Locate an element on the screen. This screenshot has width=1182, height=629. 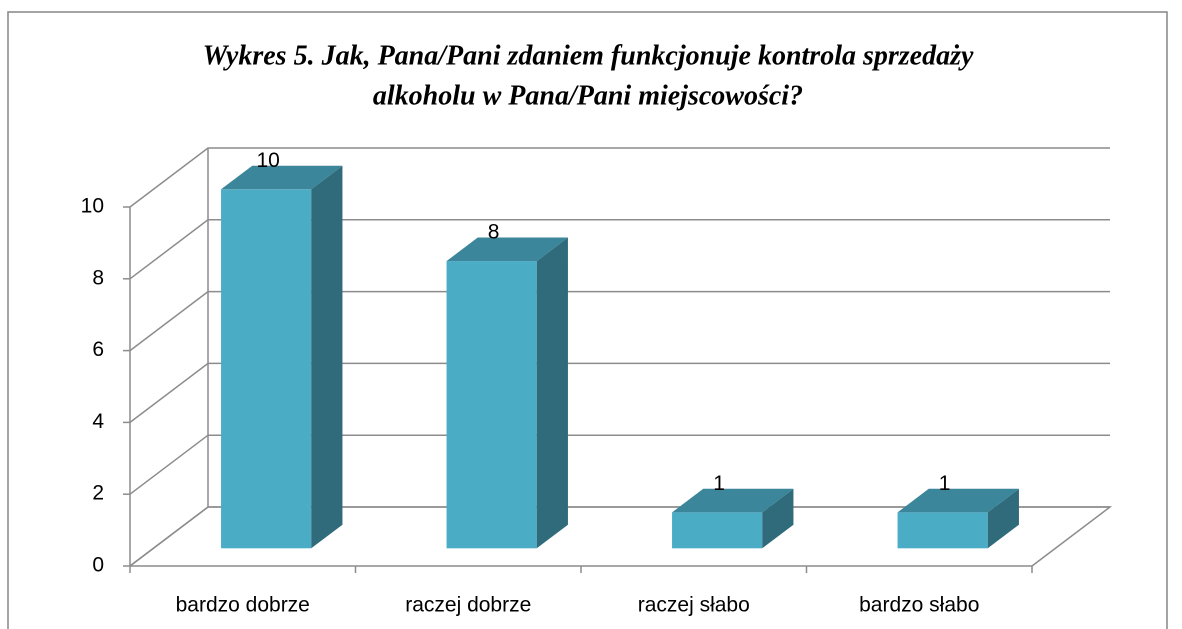
y-tick-label: 8 is located at coordinates (98, 277).